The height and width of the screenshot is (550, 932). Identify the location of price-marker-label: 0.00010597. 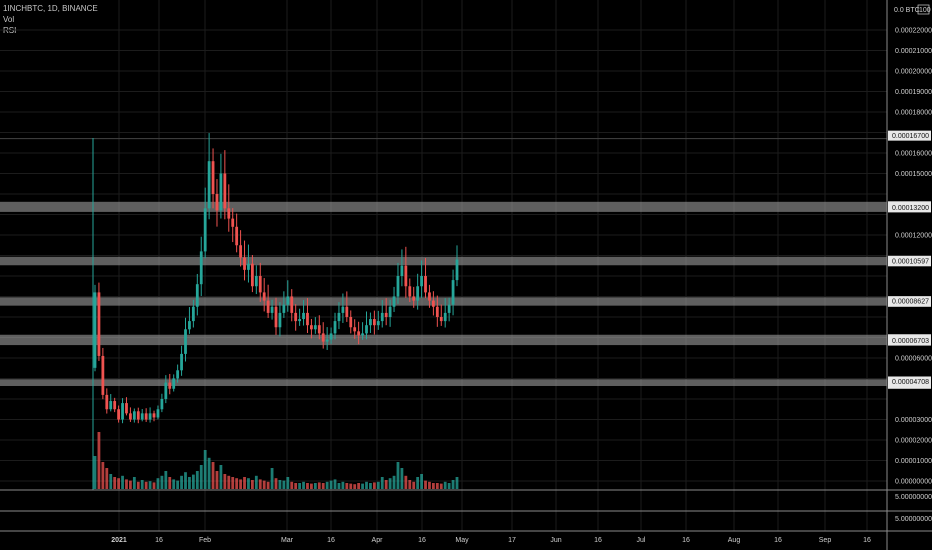
(910, 261).